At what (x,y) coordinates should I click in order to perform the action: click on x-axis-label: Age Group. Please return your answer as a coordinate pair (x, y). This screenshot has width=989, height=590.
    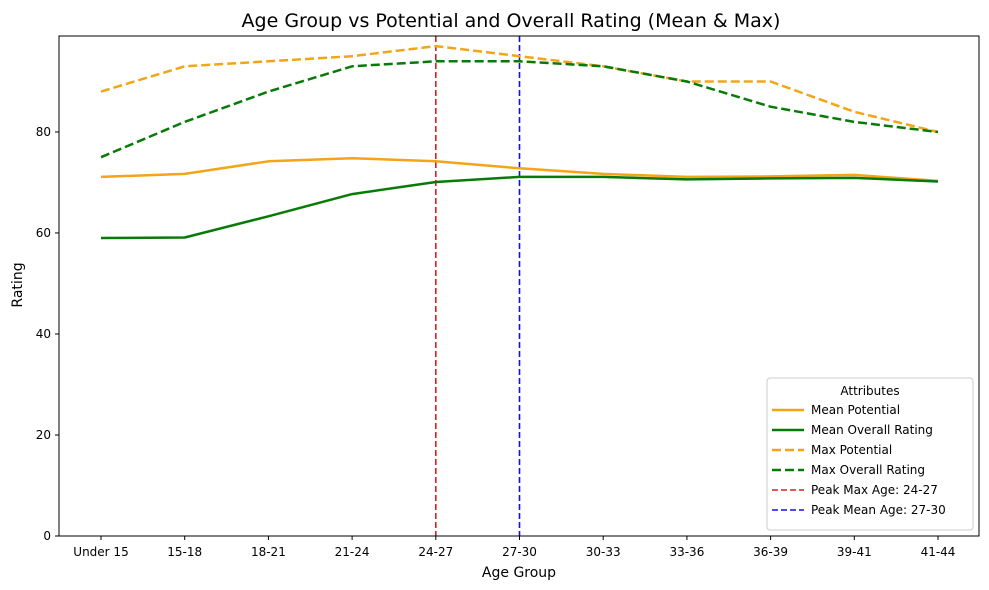
    Looking at the image, I should click on (519, 573).